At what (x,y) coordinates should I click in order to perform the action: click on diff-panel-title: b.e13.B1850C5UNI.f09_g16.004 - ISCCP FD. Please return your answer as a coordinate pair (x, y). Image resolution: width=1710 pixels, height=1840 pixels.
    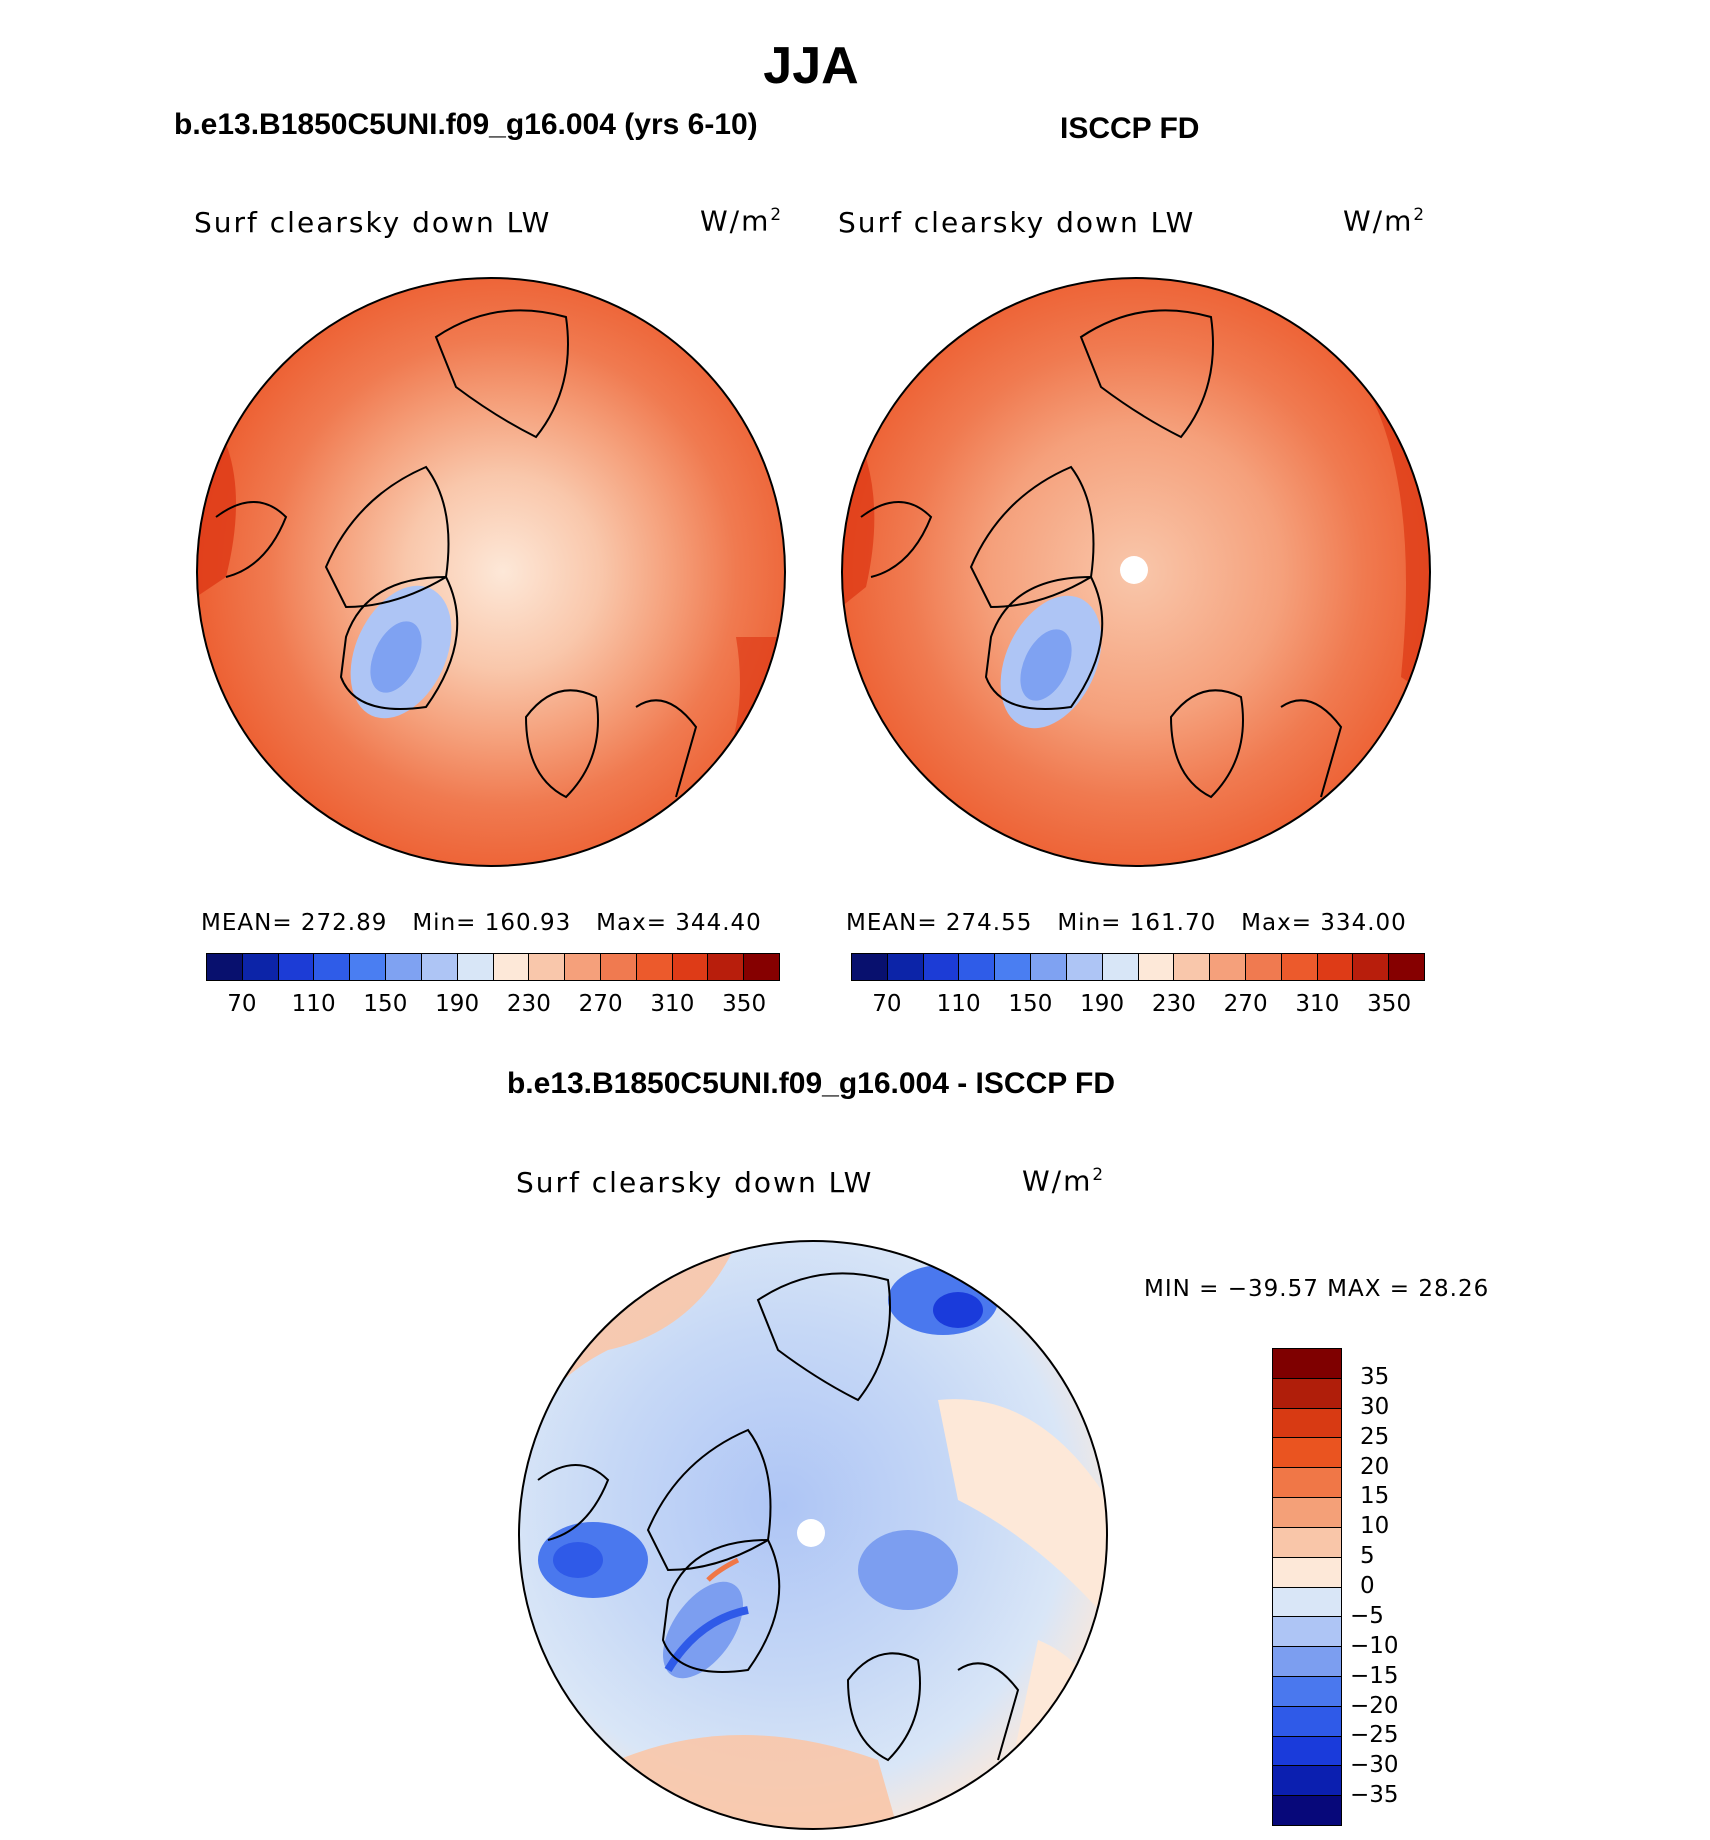
    Looking at the image, I should click on (811, 1083).